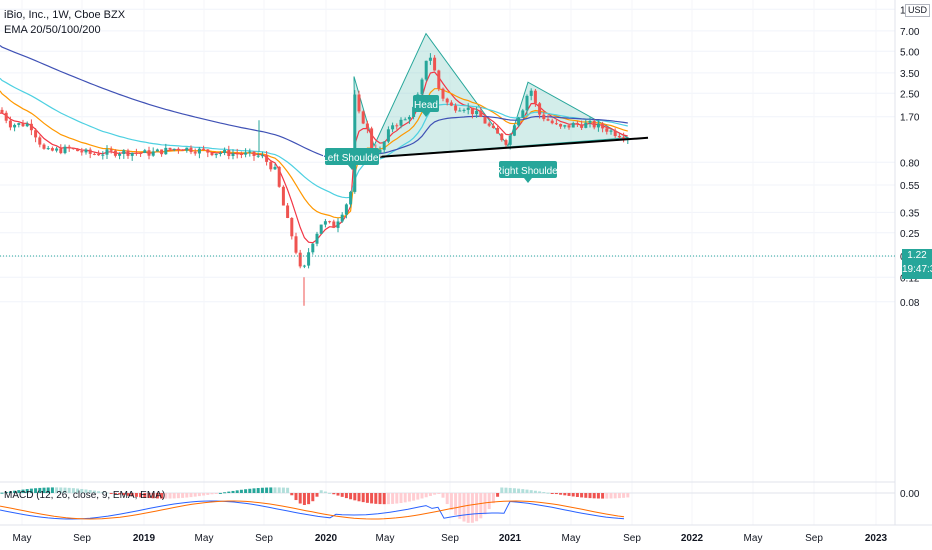  I want to click on time-tick: May, so click(753, 538).